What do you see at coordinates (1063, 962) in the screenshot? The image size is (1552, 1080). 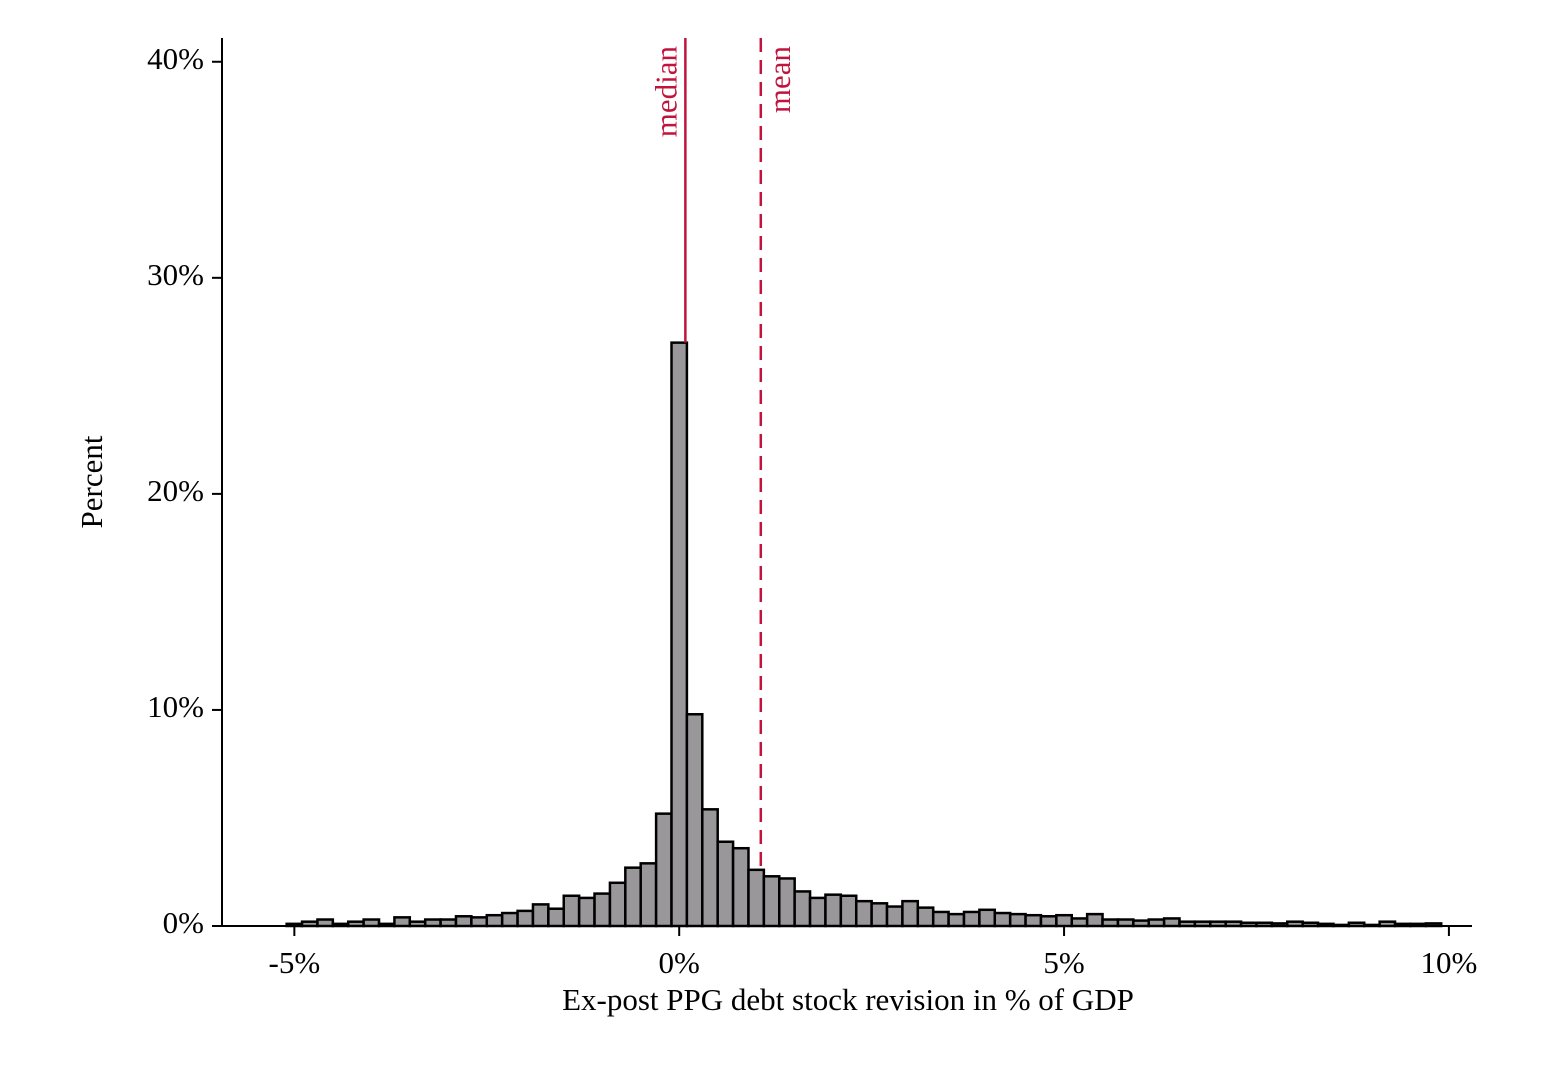 I see `x-tick-label: 5%` at bounding box center [1063, 962].